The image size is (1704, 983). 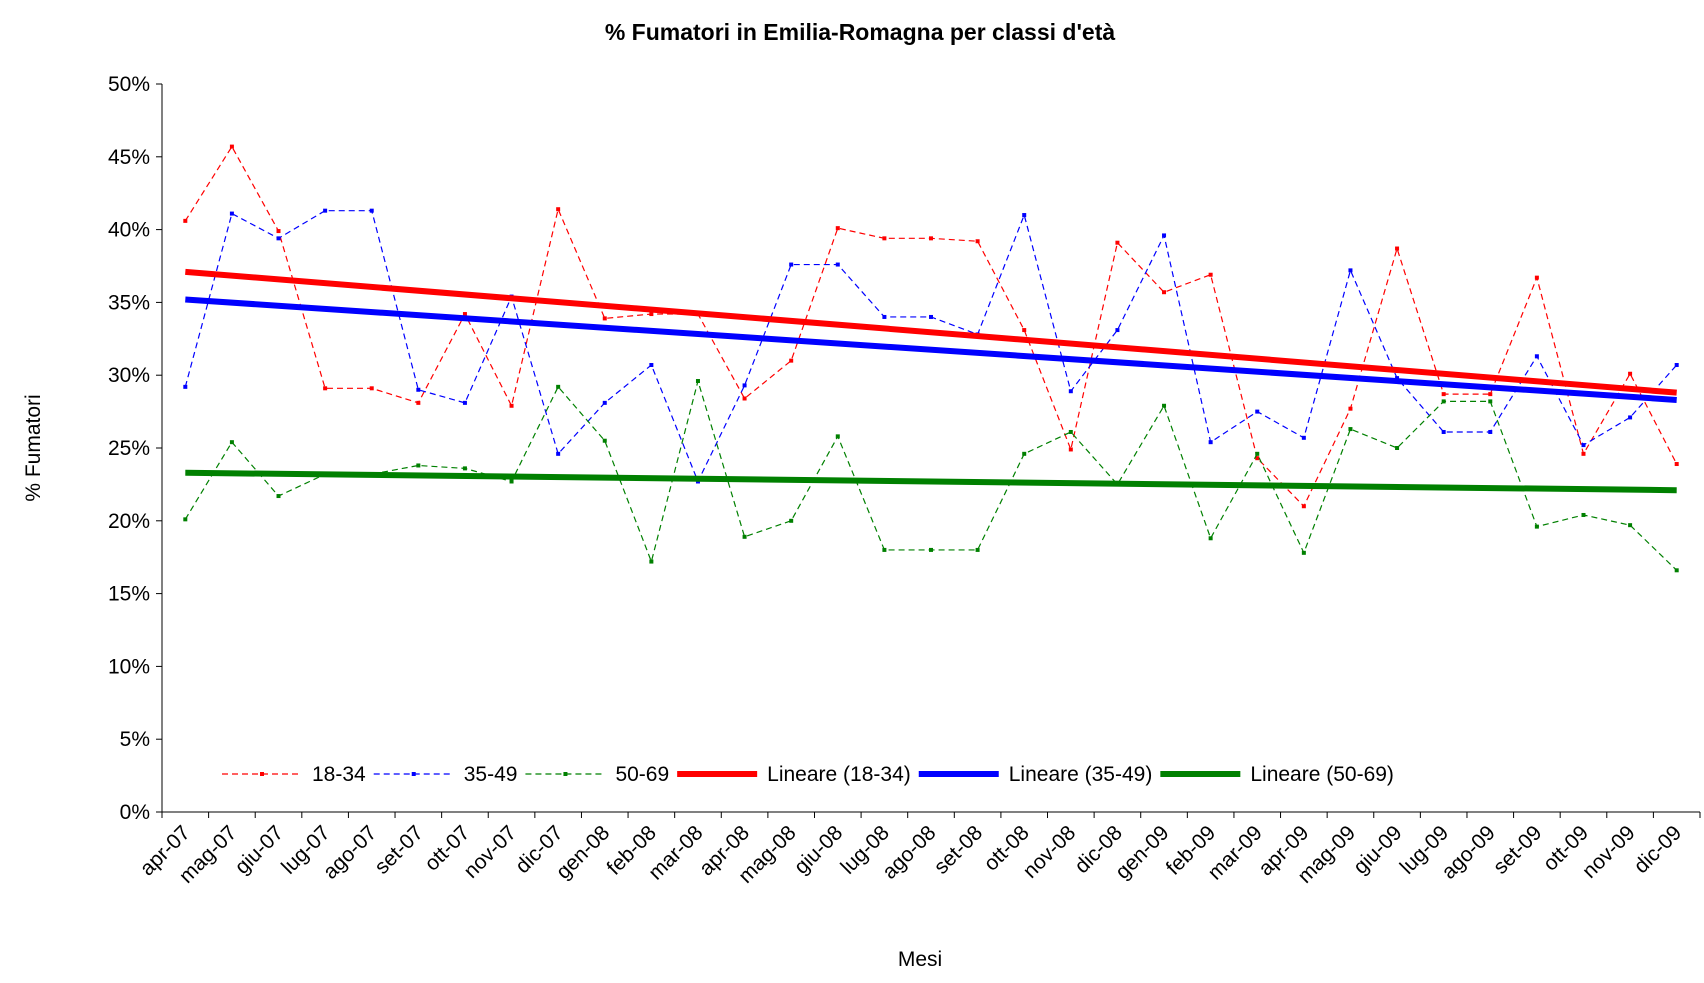 What do you see at coordinates (490, 852) in the screenshot?
I see `x-tick-label: nov-07` at bounding box center [490, 852].